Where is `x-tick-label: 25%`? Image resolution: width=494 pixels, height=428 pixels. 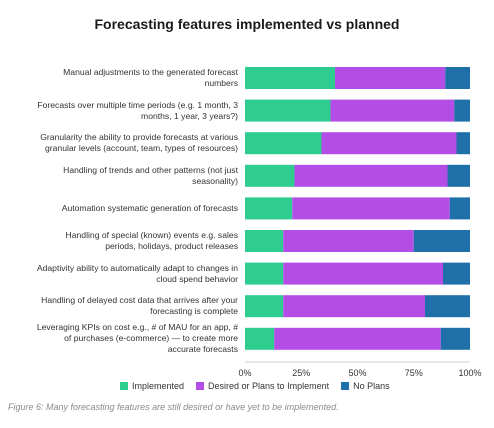
x-tick-label: 25% is located at coordinates (301, 373).